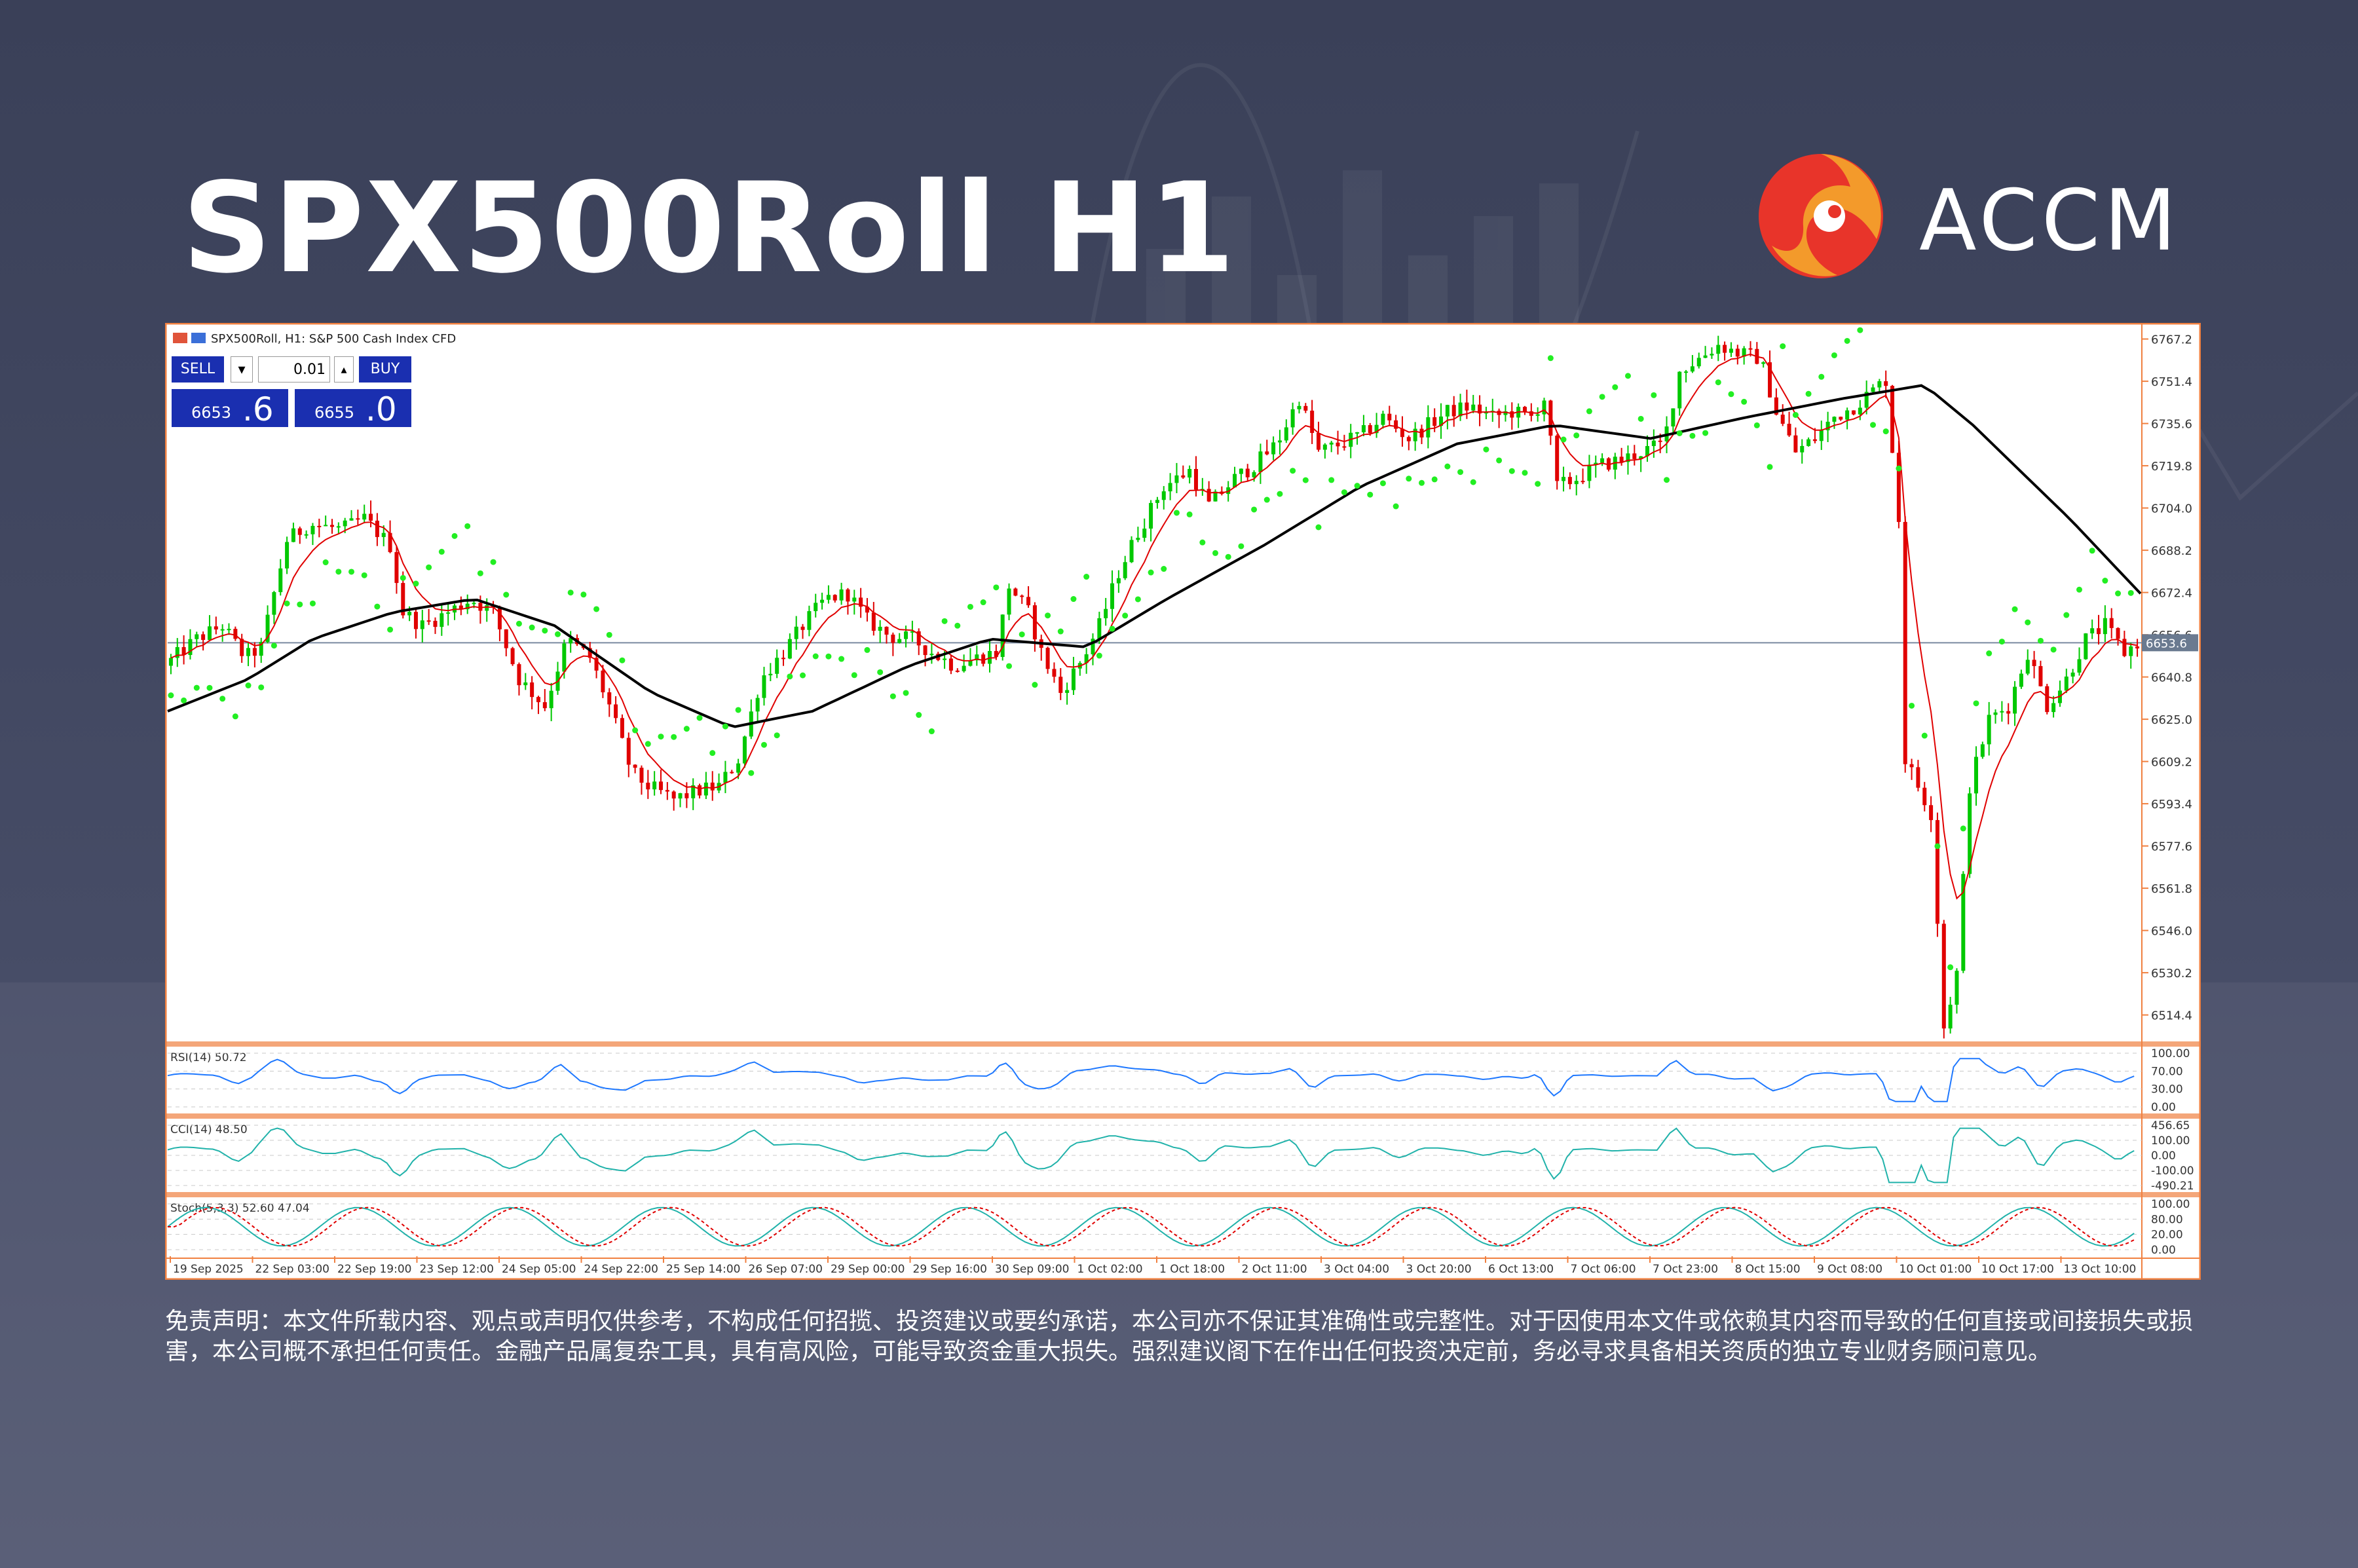 The image size is (2358, 1568). I want to click on buy-price-suffix: .0, so click(381, 409).